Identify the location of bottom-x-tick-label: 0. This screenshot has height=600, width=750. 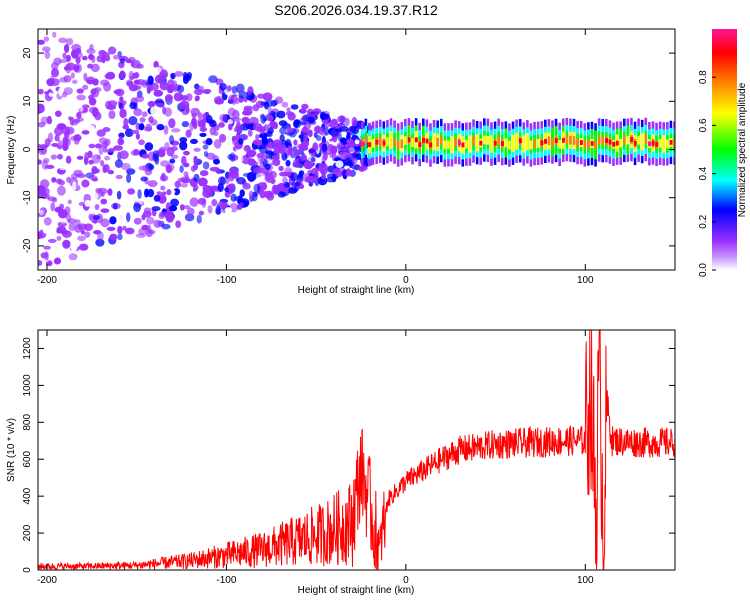
(406, 580).